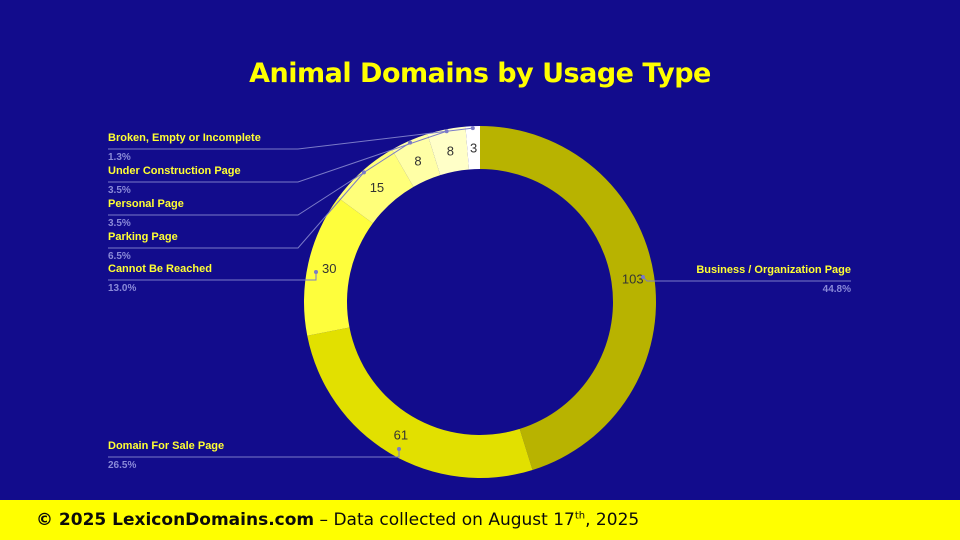  I want to click on legend-label-business-organization-page: Business / Organization Page, so click(773, 270).